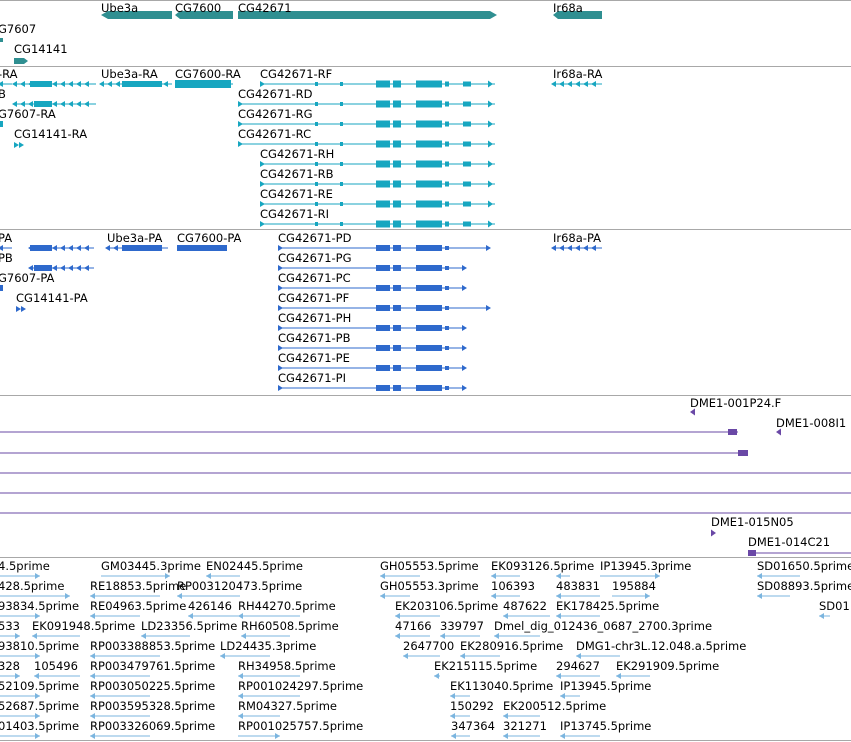 Image resolution: width=851 pixels, height=742 pixels. I want to click on est-label: RP003050225.5prime, so click(153, 686).